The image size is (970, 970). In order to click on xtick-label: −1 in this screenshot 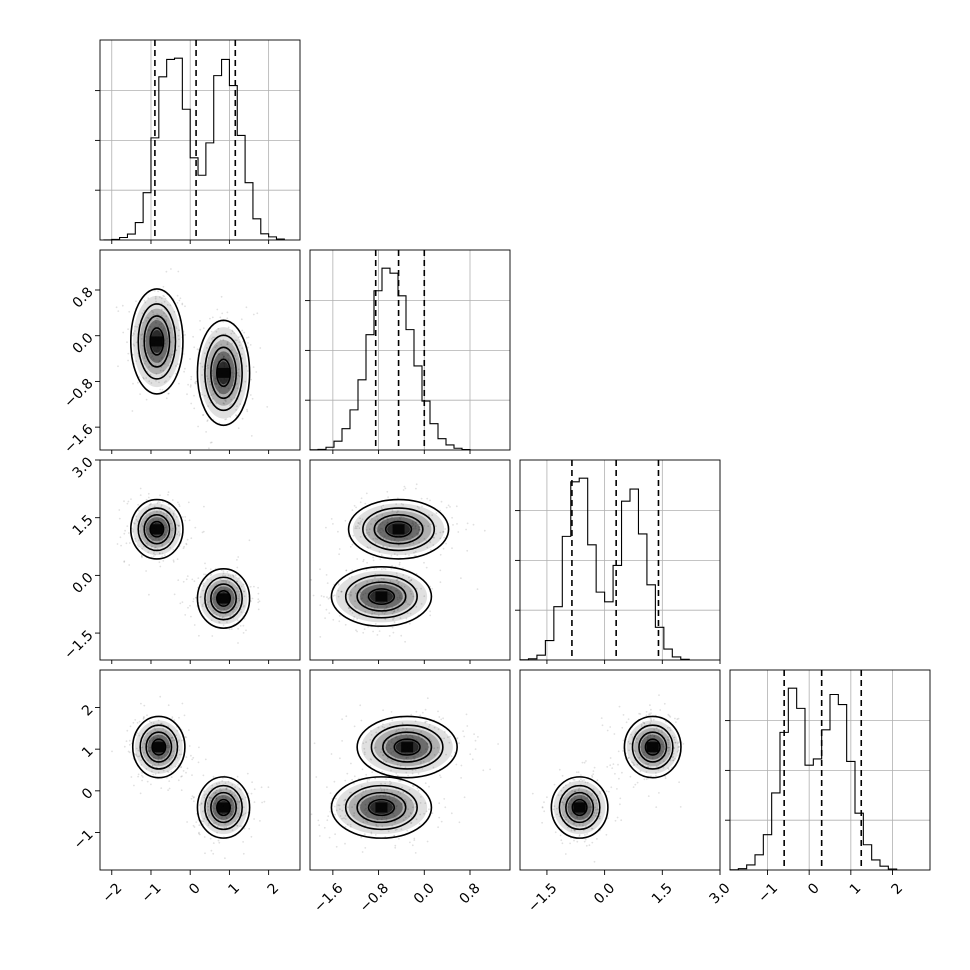, I will do `click(152, 893)`.